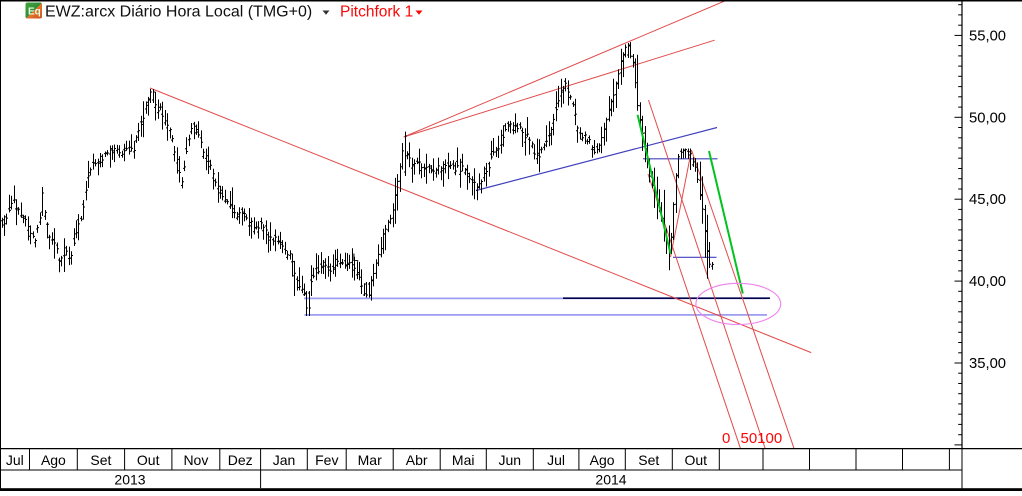  I want to click on svg-text: 45,00, so click(987, 200).